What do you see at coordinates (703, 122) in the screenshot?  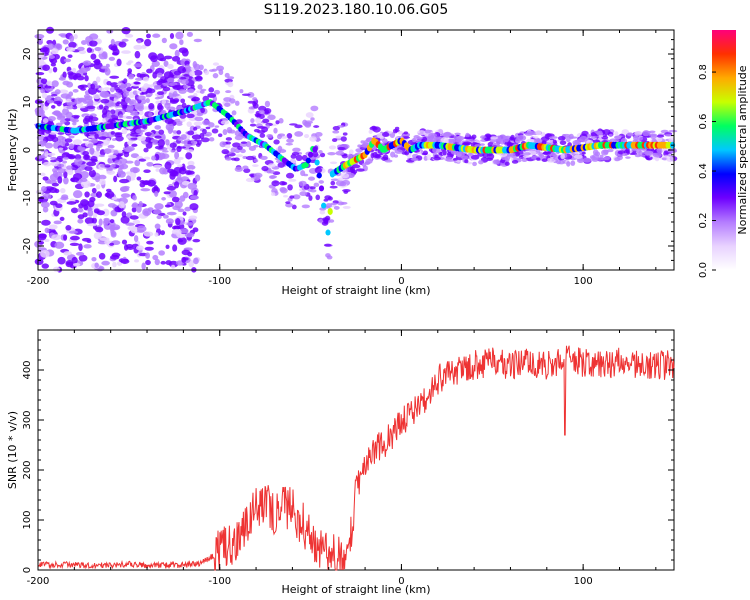 I see `colorbar-tick-label: 0.6` at bounding box center [703, 122].